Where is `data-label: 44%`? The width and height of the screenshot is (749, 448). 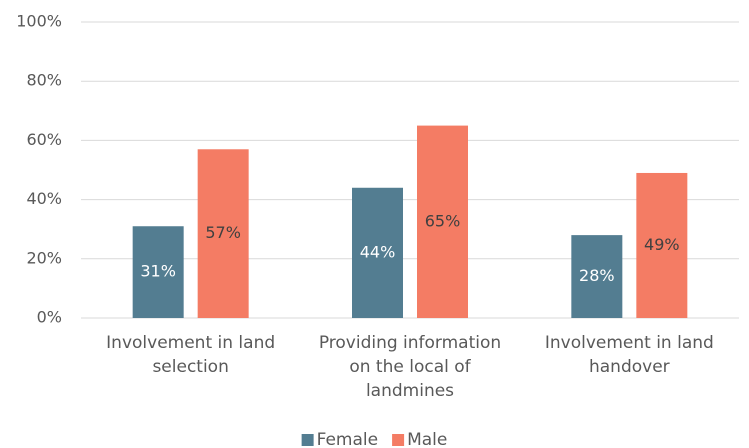
data-label: 44% is located at coordinates (378, 251).